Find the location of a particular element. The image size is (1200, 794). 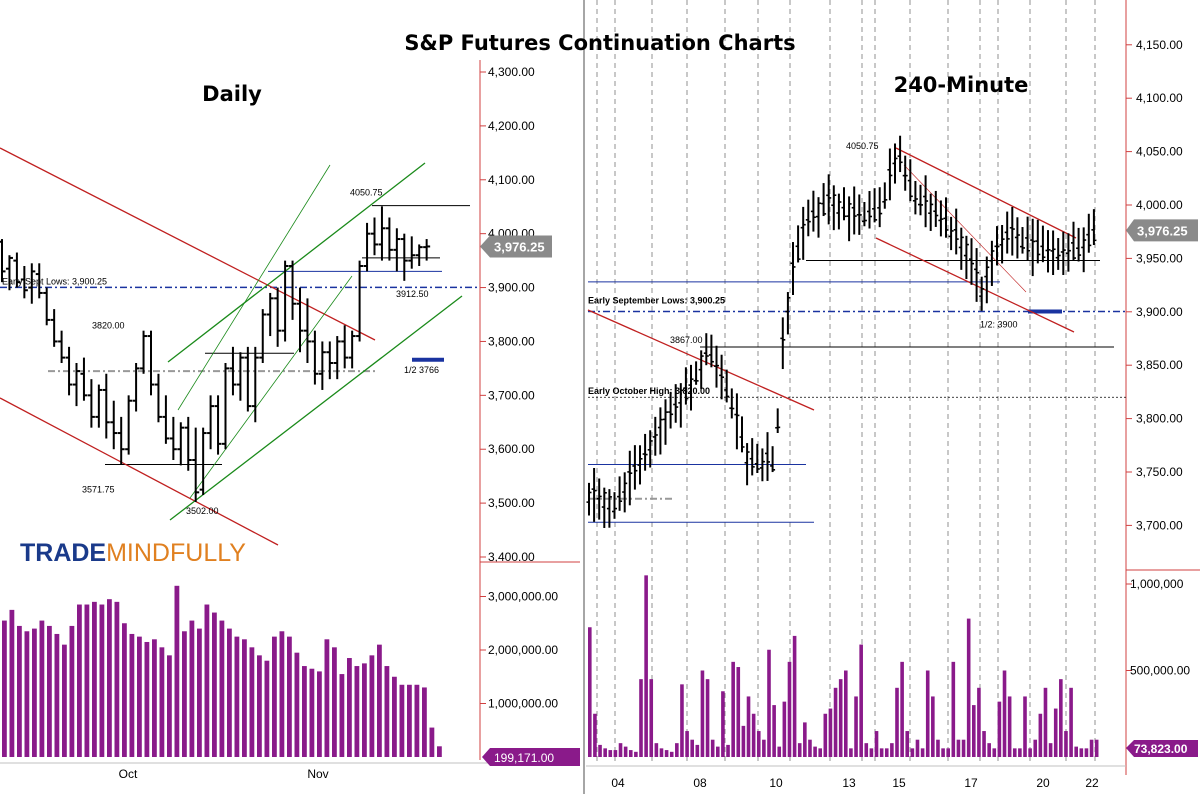

daily-y-tick-label: 3,400.00 is located at coordinates (511, 557).